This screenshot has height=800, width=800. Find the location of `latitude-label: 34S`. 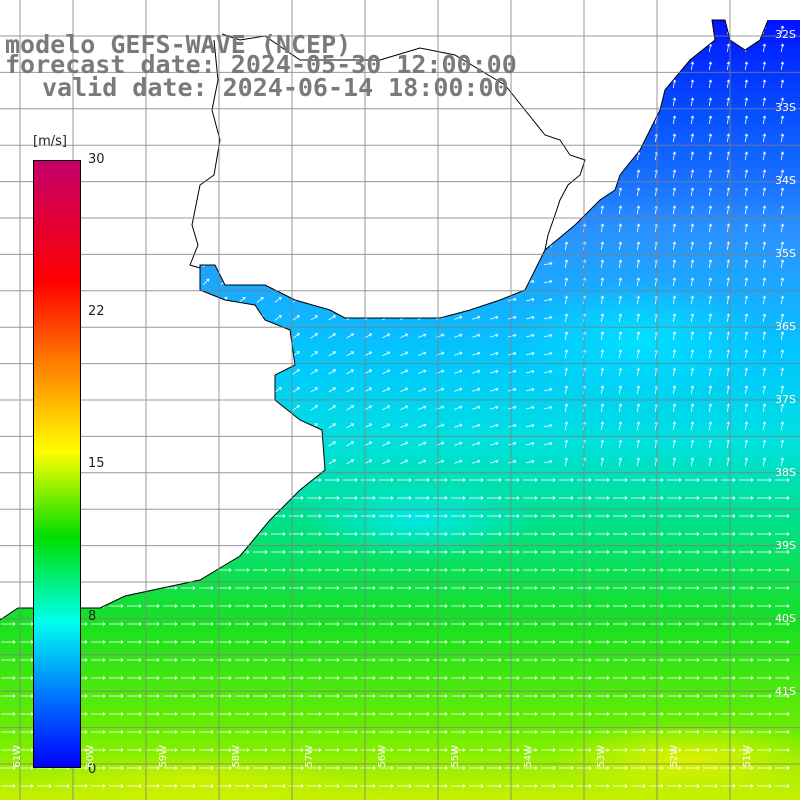

latitude-label: 34S is located at coordinates (785, 180).